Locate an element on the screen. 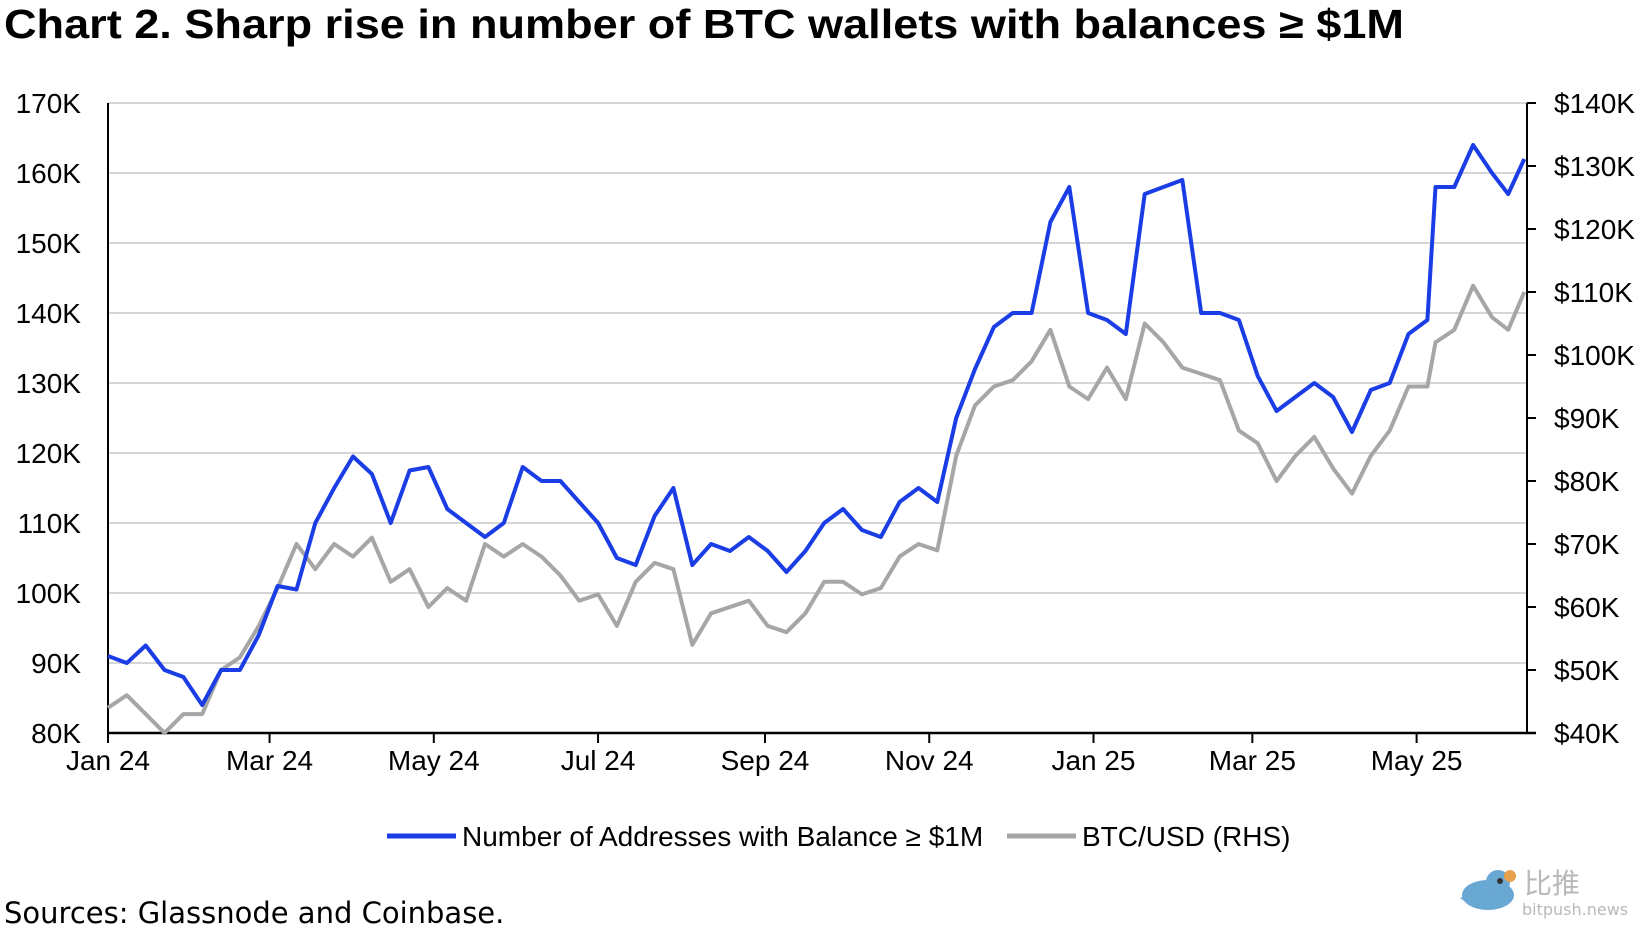  right-tick-label: $60K is located at coordinates (1587, 607).